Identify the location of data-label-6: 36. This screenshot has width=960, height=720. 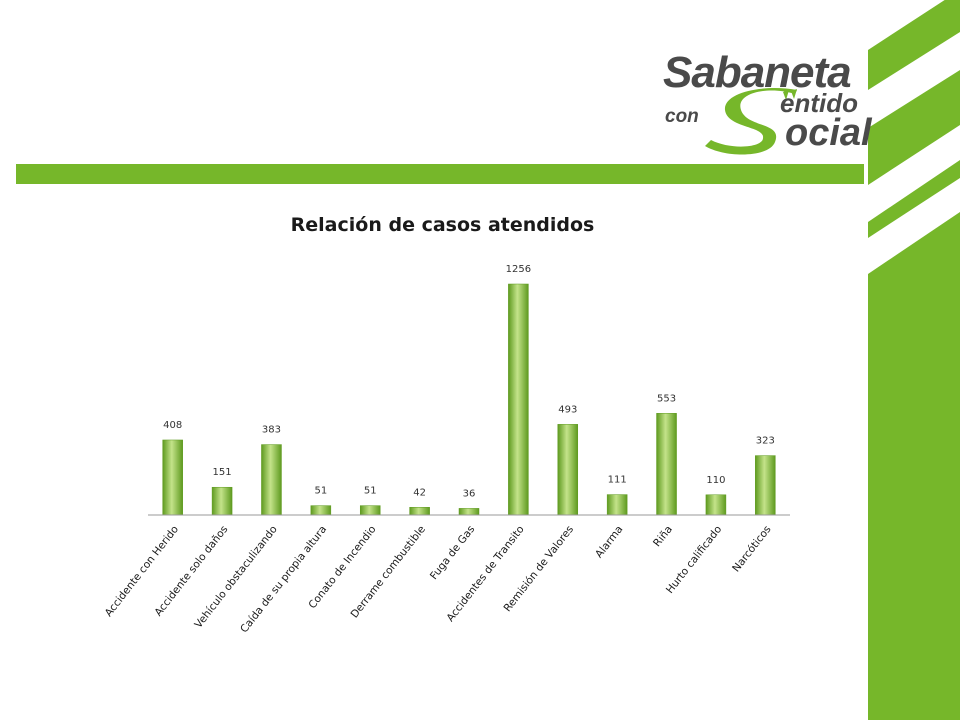
(469, 493).